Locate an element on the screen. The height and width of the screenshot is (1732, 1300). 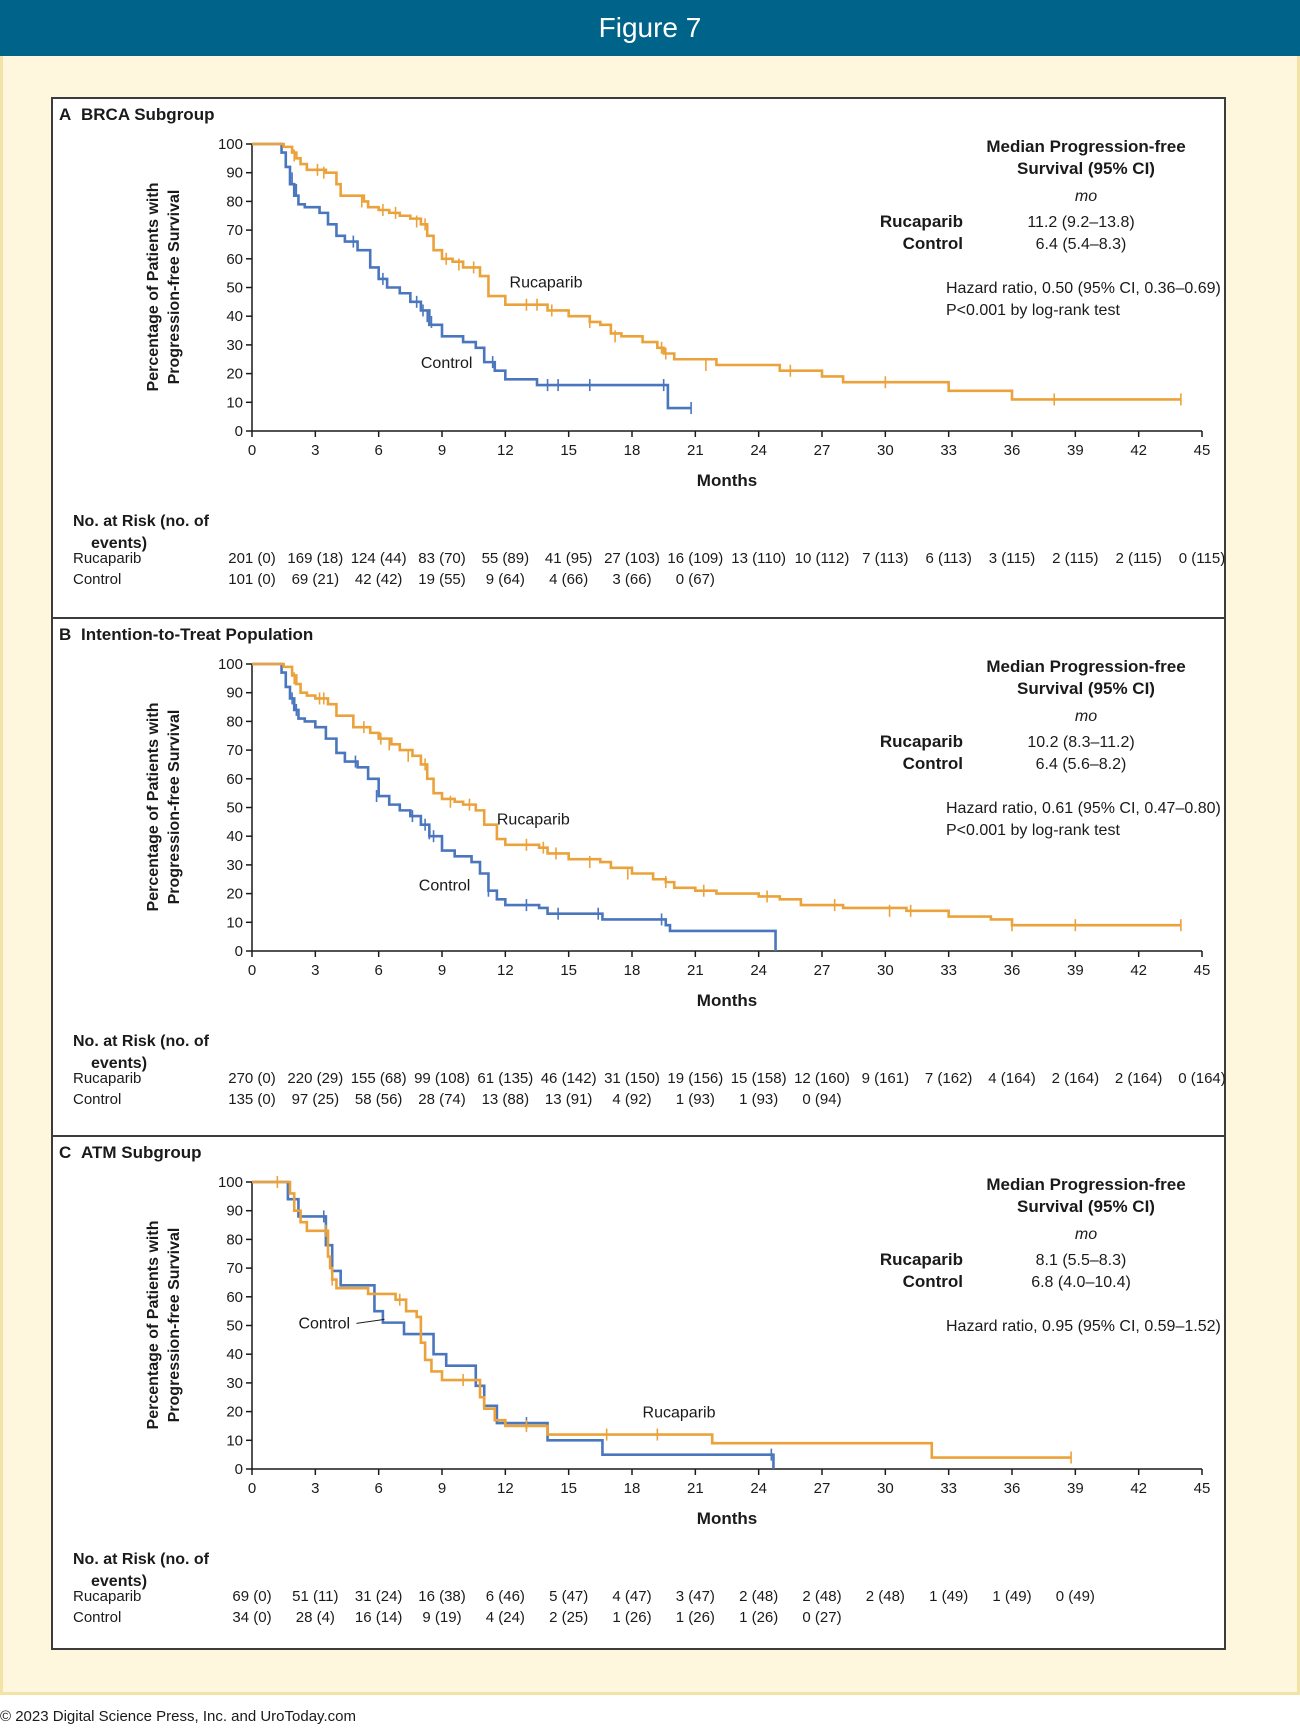
rucaparib-at-risk-value: 3 (115) is located at coordinates (1012, 558).